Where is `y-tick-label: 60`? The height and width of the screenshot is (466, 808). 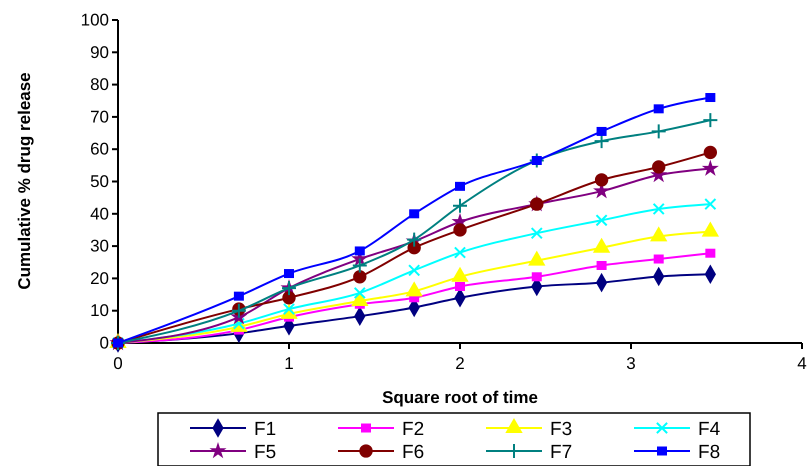 y-tick-label: 60 is located at coordinates (99, 149).